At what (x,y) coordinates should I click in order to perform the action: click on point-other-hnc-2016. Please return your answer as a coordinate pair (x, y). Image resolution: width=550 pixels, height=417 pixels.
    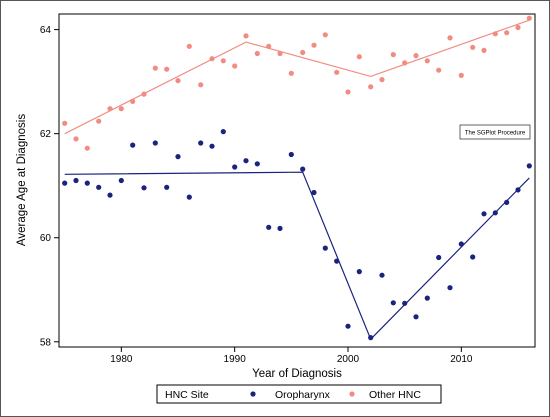
    Looking at the image, I should click on (529, 18).